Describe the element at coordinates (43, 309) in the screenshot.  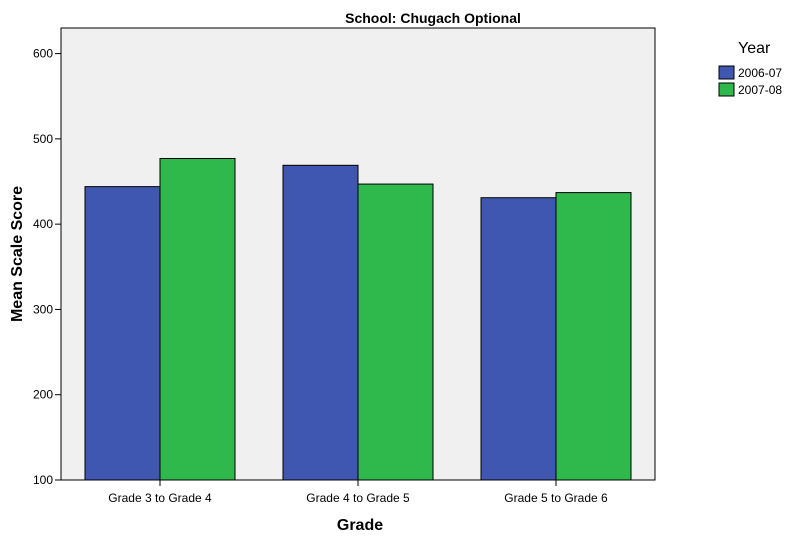
I see `y-tick-label: 300` at that location.